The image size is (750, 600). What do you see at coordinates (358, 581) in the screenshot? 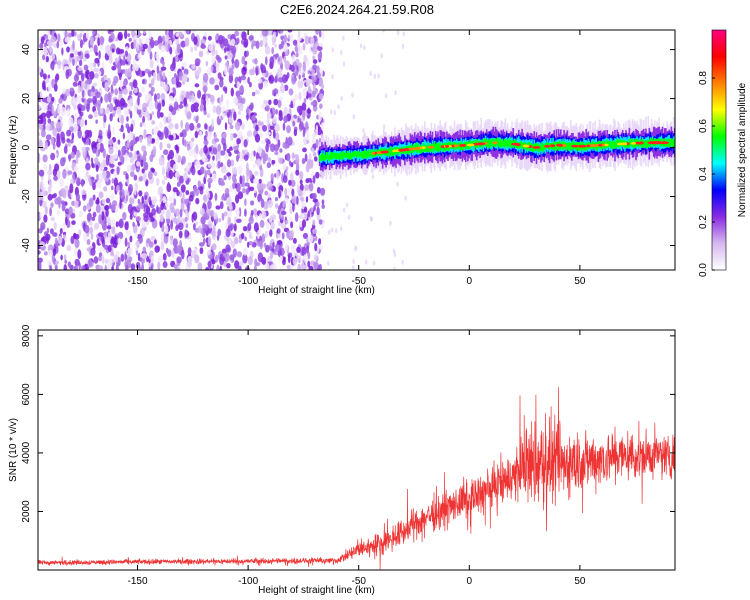
I see `x-tick-label: -50` at bounding box center [358, 581].